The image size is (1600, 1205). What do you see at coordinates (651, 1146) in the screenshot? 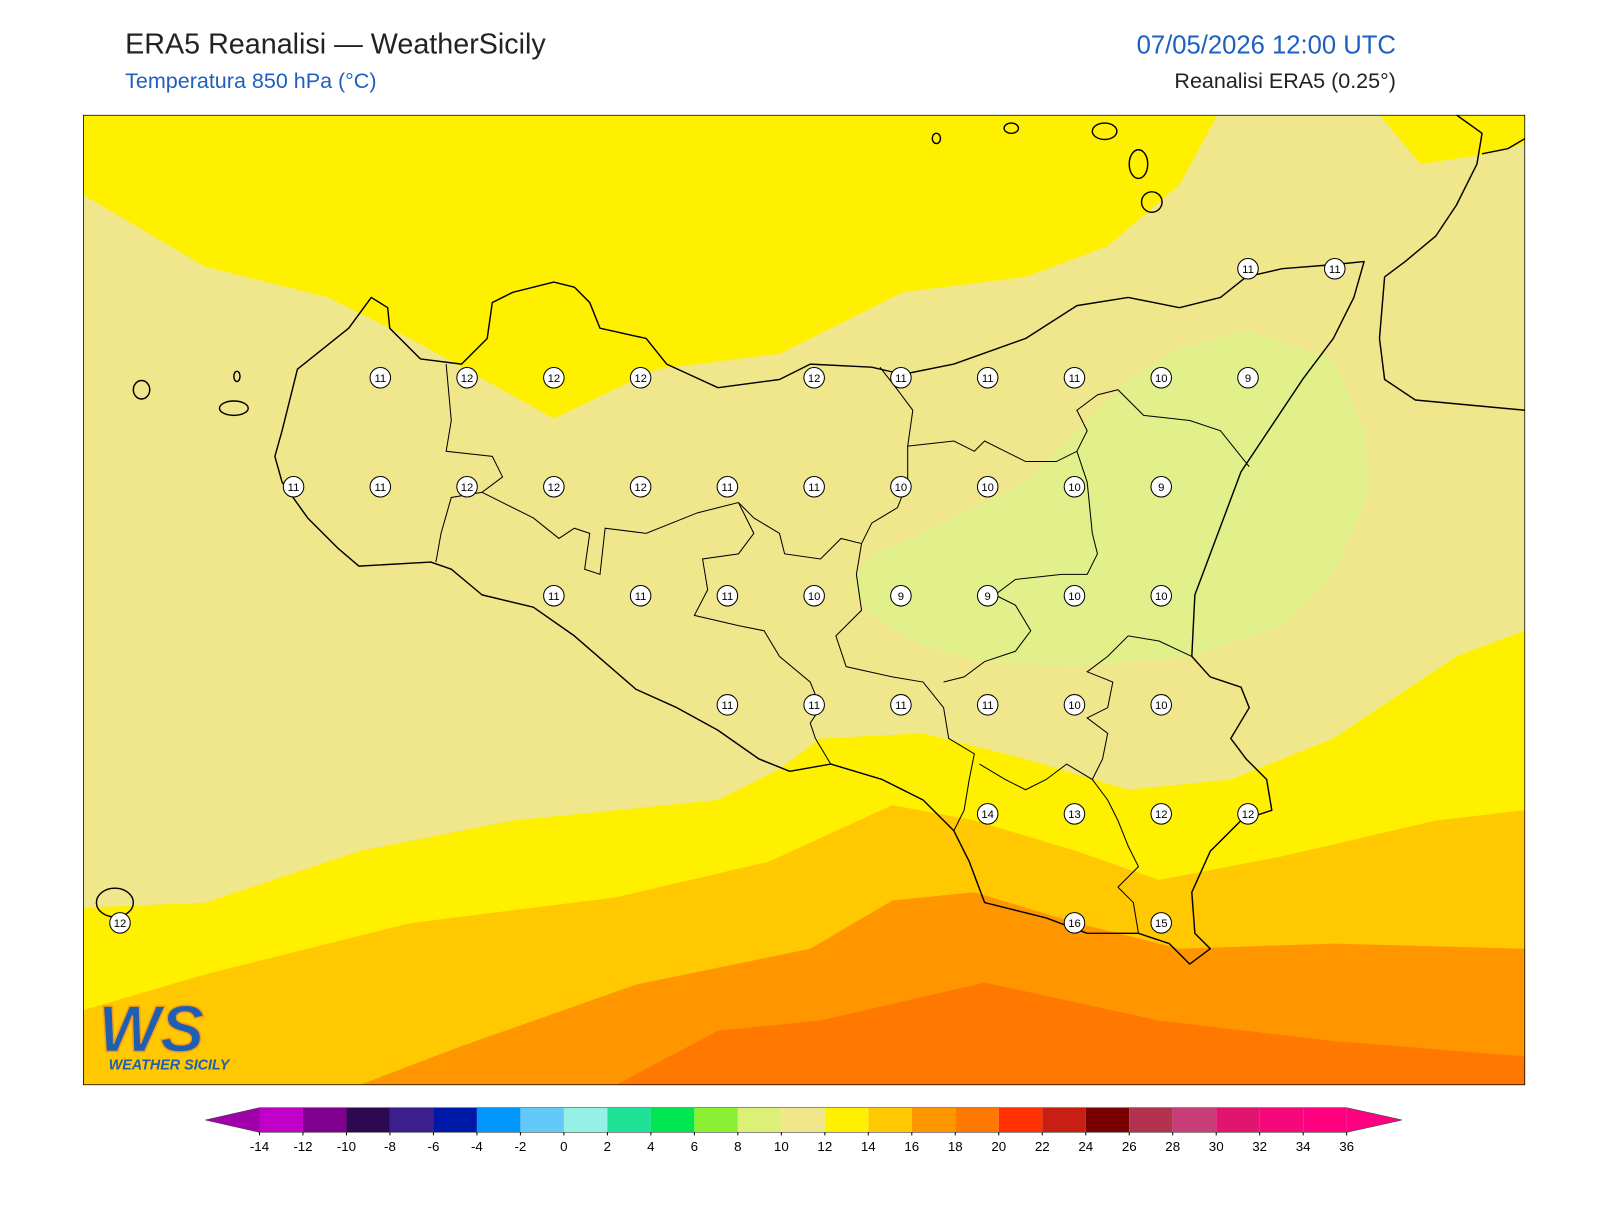
I see `colorbar-tick-label: 4` at bounding box center [651, 1146].